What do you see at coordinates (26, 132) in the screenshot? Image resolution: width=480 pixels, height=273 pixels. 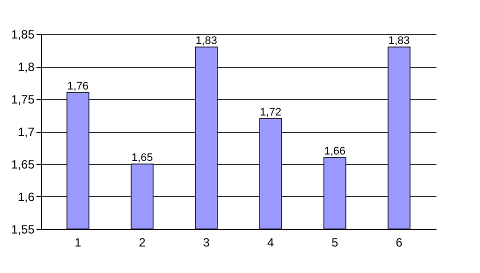 I see `y-tick-label: 1,7` at bounding box center [26, 132].